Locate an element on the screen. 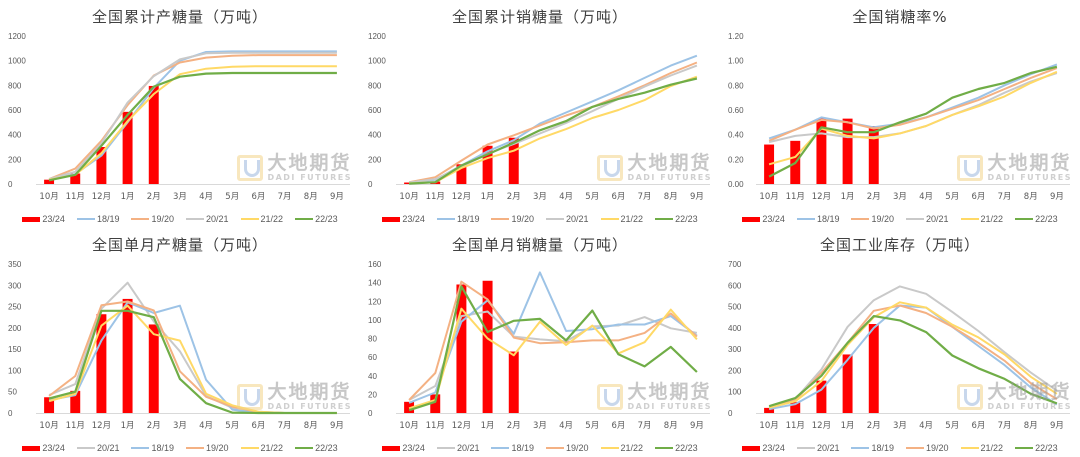 The height and width of the screenshot is (457, 1080). y-tick-label: 0.00 is located at coordinates (736, 184).